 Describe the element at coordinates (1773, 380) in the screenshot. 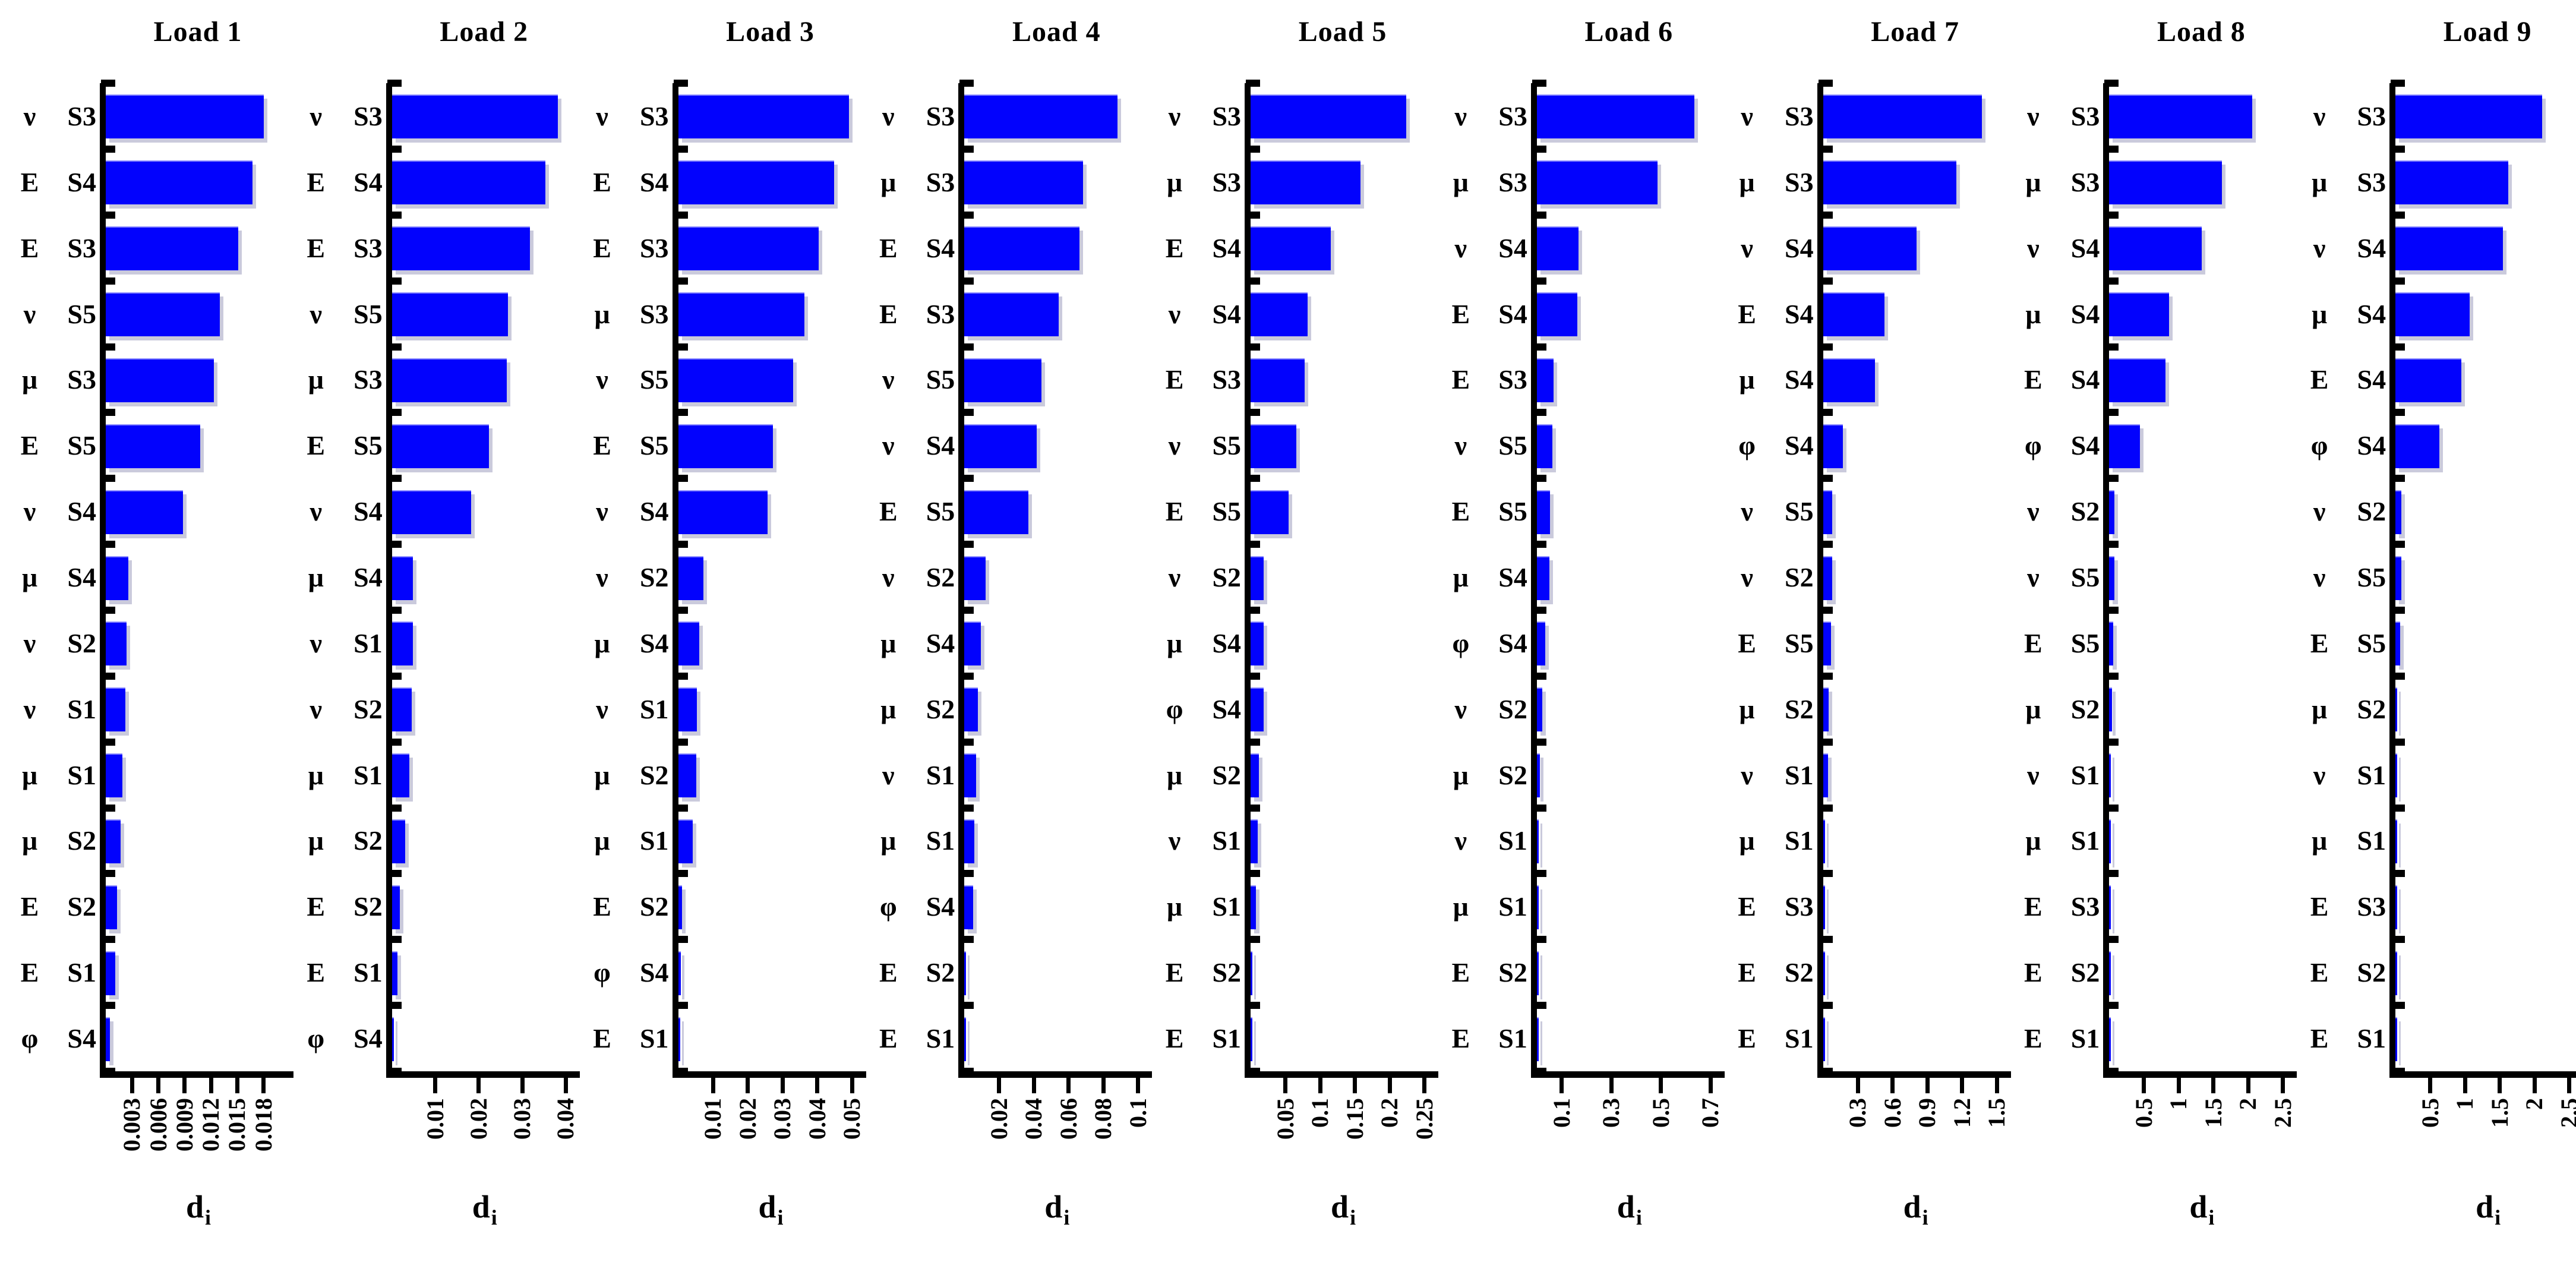

I see `category-label: μ S4` at that location.